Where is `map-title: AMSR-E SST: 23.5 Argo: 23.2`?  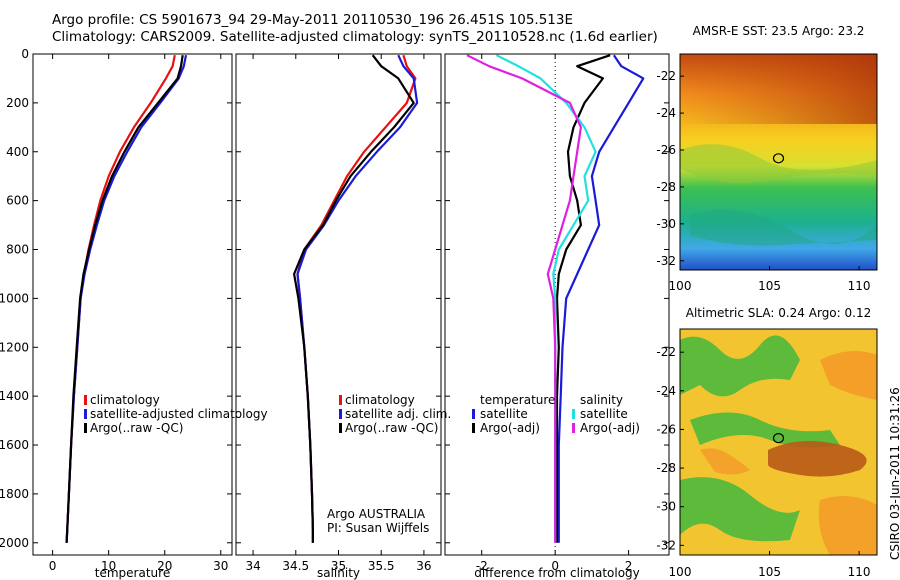 map-title: AMSR-E SST: 23.5 Argo: 23.2 is located at coordinates (779, 31).